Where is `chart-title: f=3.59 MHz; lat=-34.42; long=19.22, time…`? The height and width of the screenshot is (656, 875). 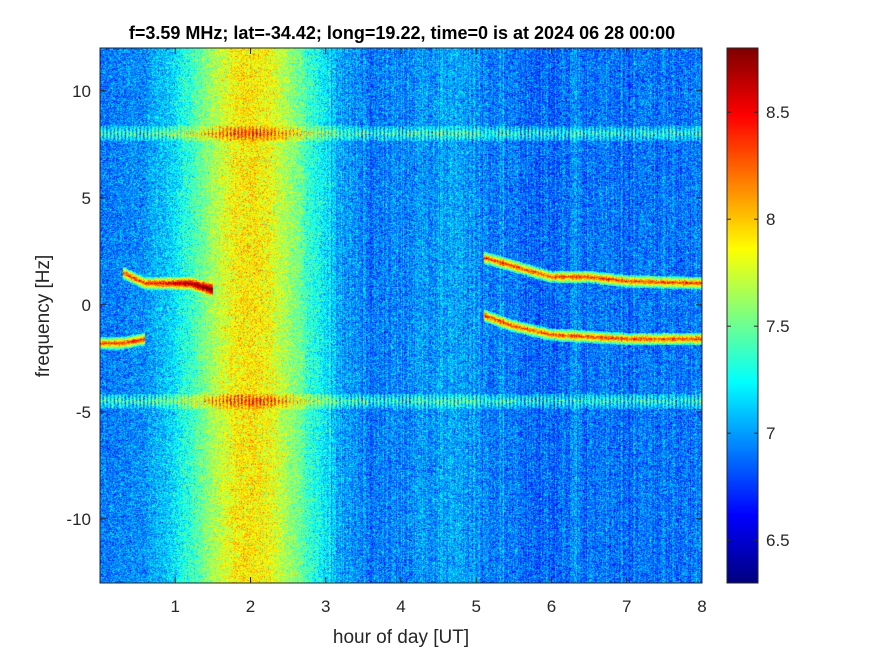 chart-title: f=3.59 MHz; lat=-34.42; long=19.22, time… is located at coordinates (402, 33).